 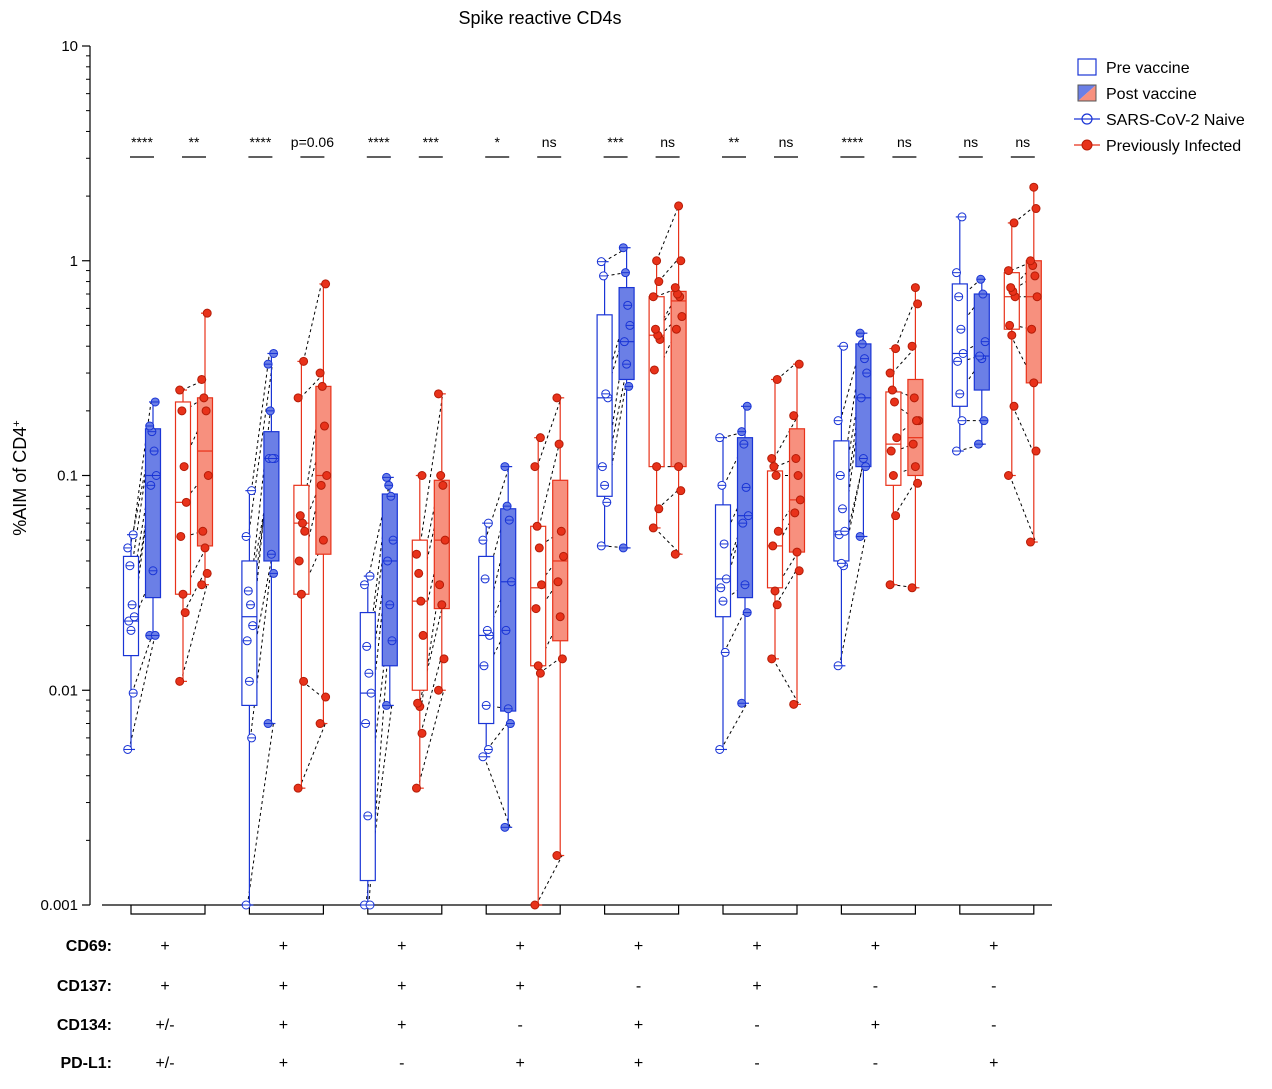 I want to click on legend-swatch-post-red, so click(x=1087, y=93).